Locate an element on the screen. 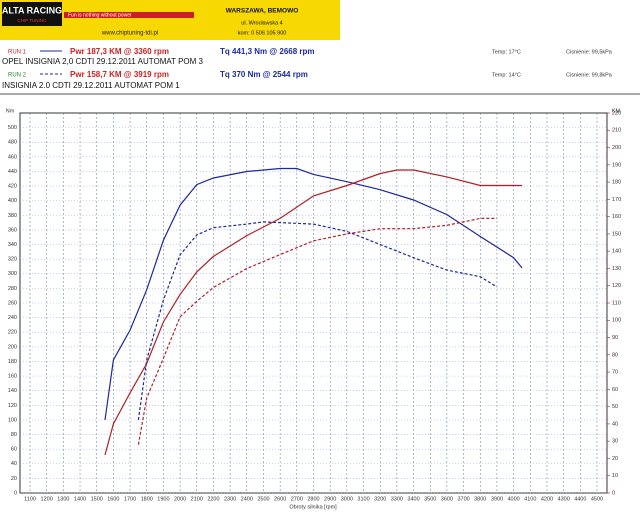  x-tick-label: 2500 is located at coordinates (263, 499).